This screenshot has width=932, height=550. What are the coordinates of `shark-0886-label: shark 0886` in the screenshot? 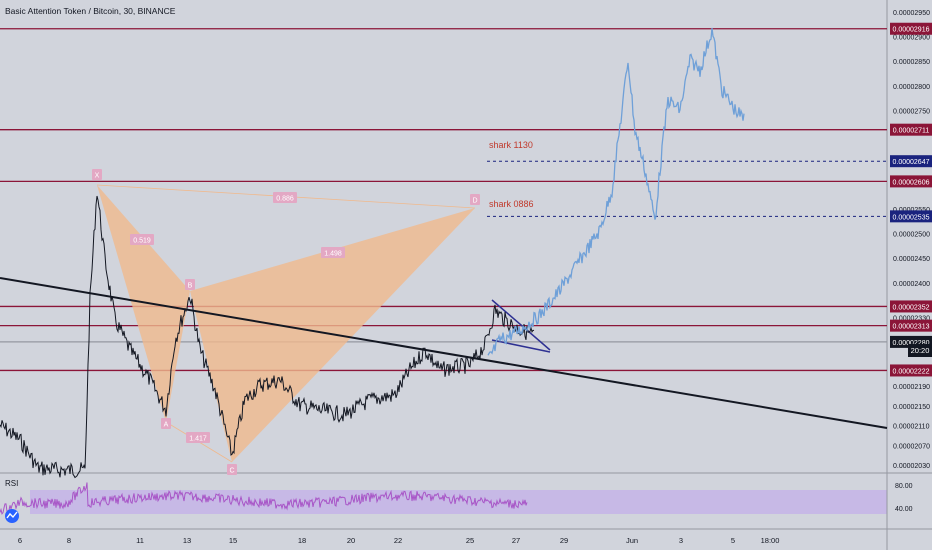 It's located at (511, 204).